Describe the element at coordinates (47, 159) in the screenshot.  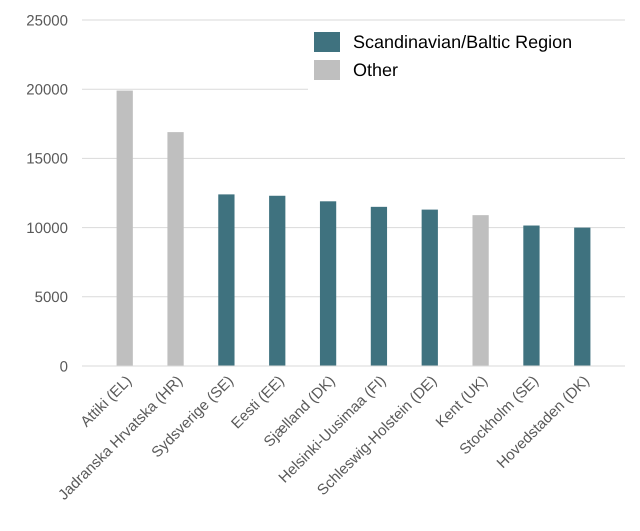
I see `y-tick-label: 15000` at that location.